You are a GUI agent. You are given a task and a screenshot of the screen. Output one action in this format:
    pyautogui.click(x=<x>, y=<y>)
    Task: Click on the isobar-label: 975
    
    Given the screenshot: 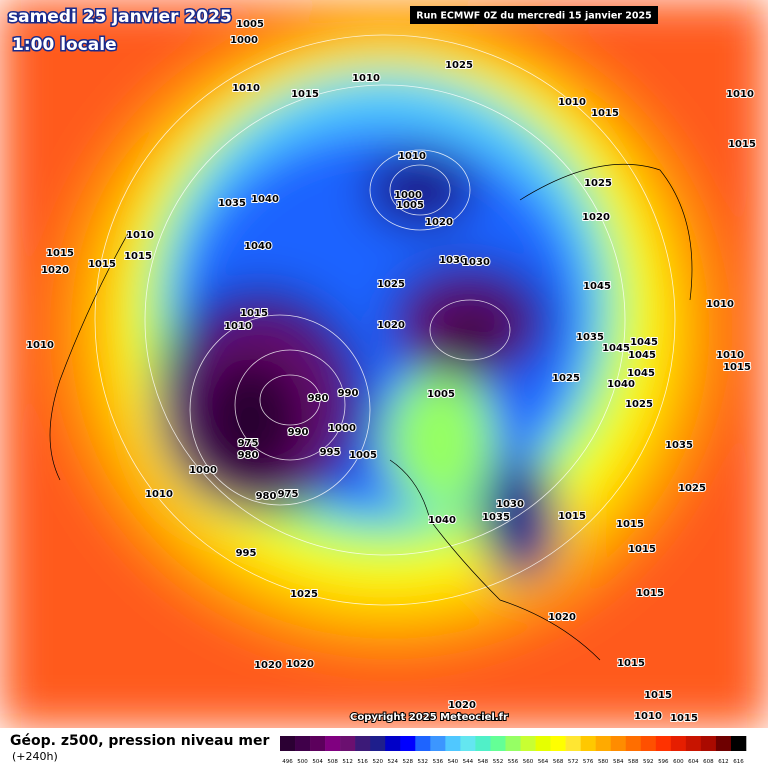 What is the action you would take?
    pyautogui.click(x=248, y=443)
    